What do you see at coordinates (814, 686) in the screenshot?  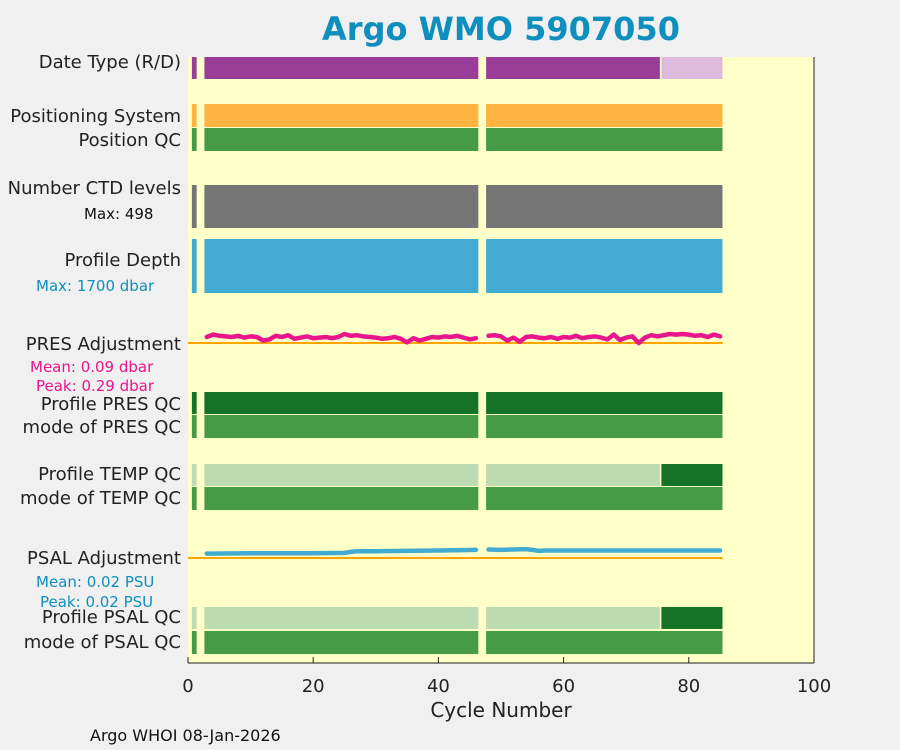 I see `x-tick-label: 100` at bounding box center [814, 686].